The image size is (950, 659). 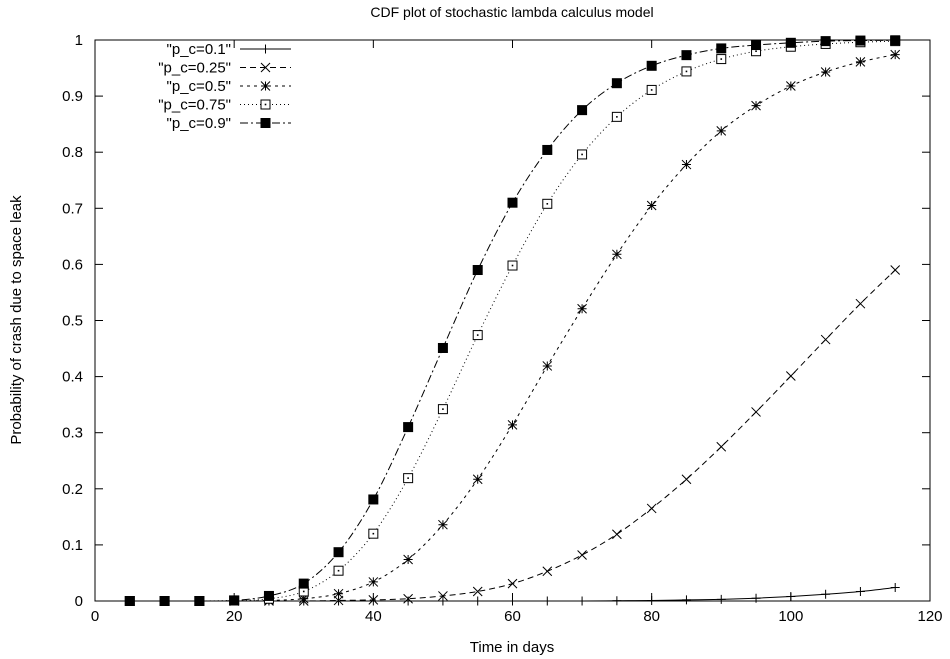 I want to click on y-tick-label: 0, so click(x=79, y=601).